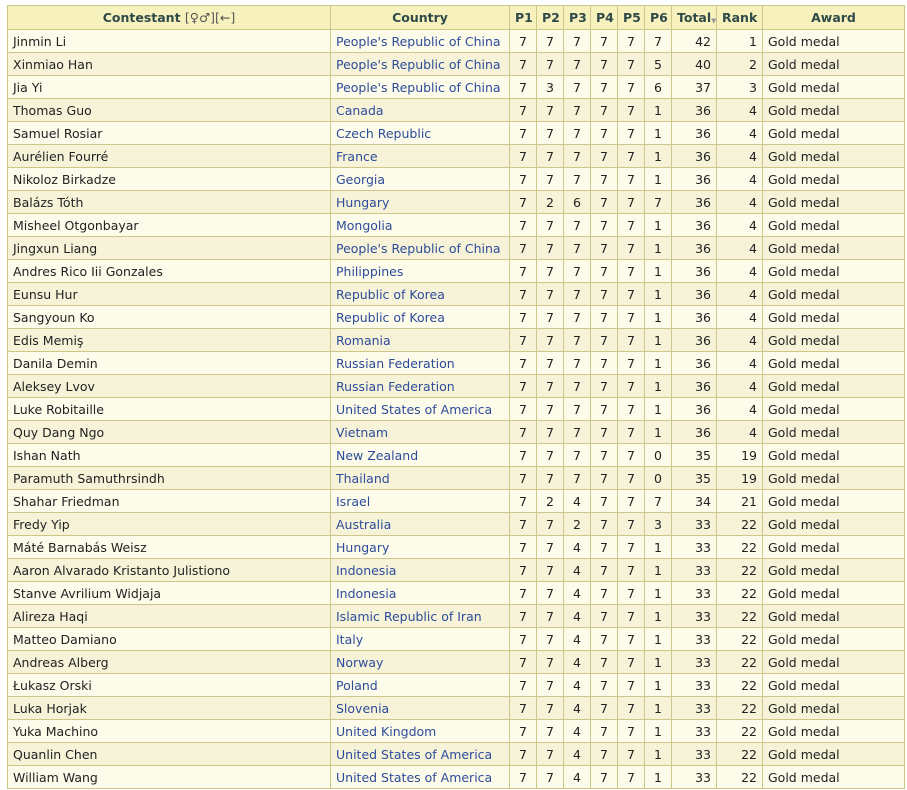  What do you see at coordinates (420, 639) in the screenshot?
I see `country-link: Italy` at bounding box center [420, 639].